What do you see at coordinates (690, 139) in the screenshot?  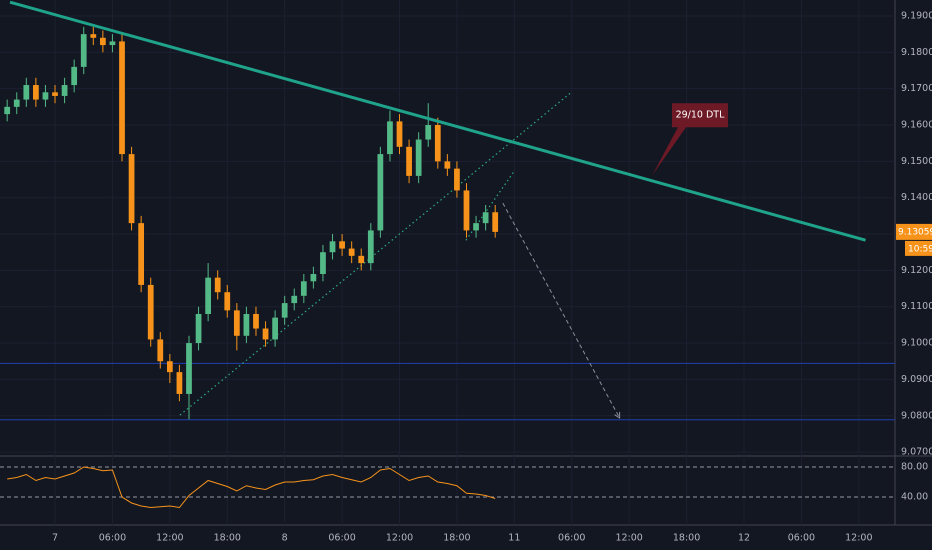 I see `callout-box` at bounding box center [690, 139].